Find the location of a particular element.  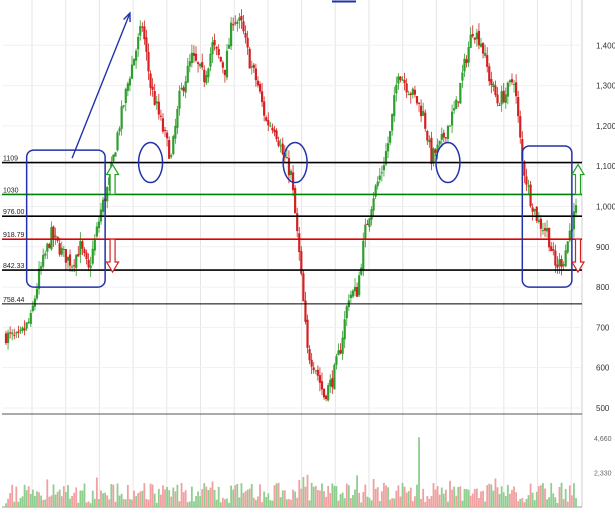

volume-tick-label: 4,660 is located at coordinates (603, 439).